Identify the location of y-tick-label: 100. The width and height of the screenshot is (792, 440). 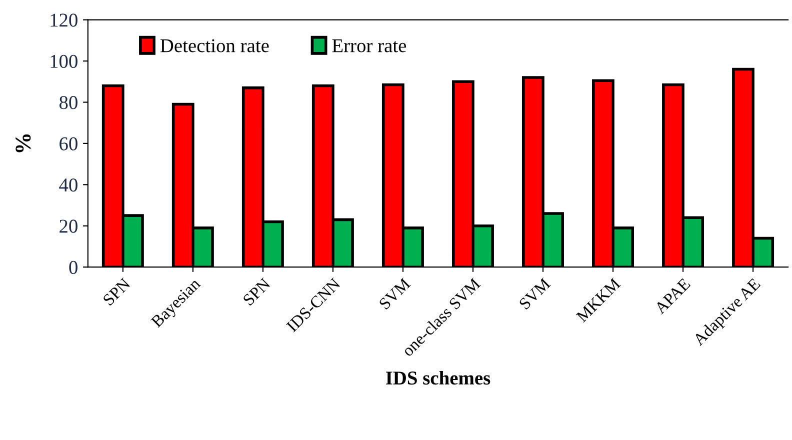
(64, 61).